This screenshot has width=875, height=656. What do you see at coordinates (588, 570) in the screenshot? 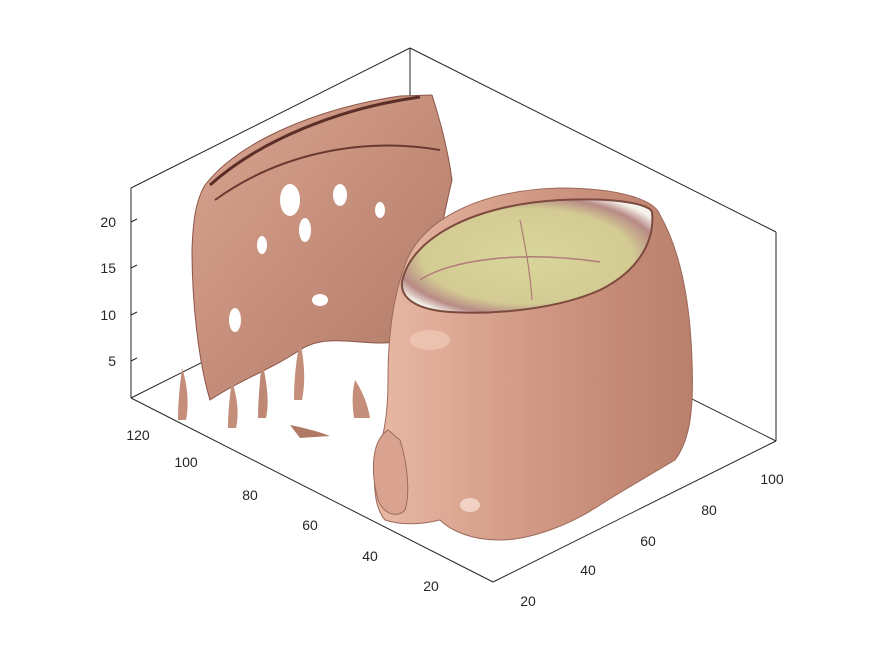
I see `x-tick-label: 40` at bounding box center [588, 570].